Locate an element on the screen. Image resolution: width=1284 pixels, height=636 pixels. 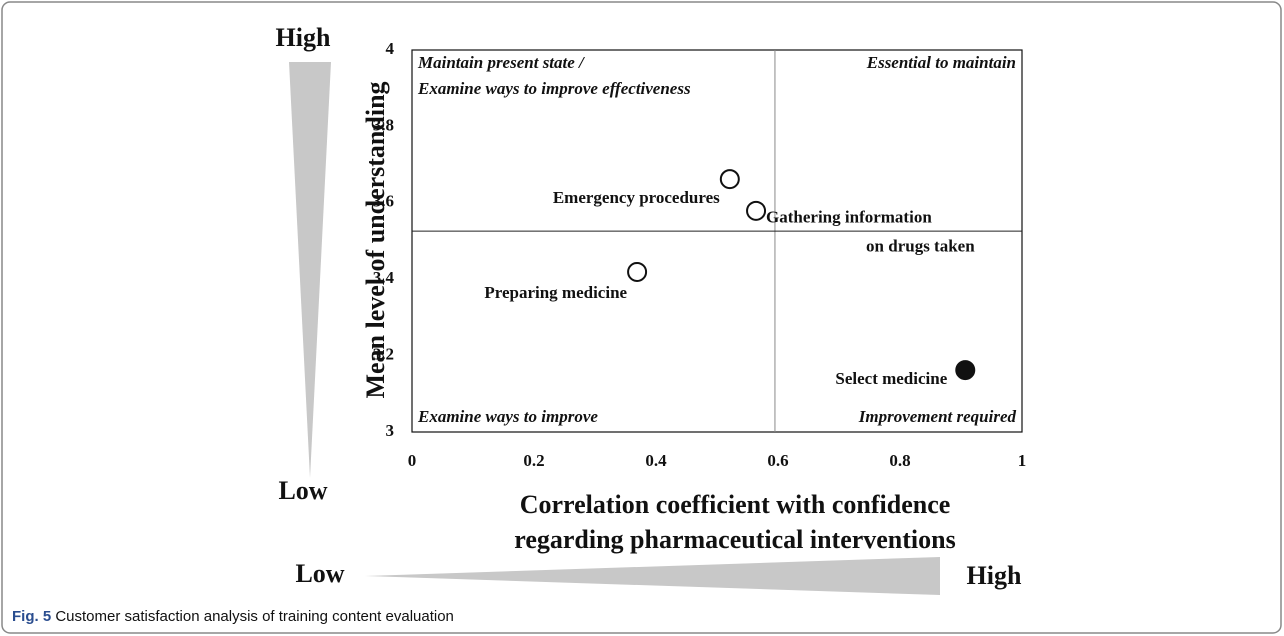
point-label: Preparing medicine is located at coordinates (555, 292).